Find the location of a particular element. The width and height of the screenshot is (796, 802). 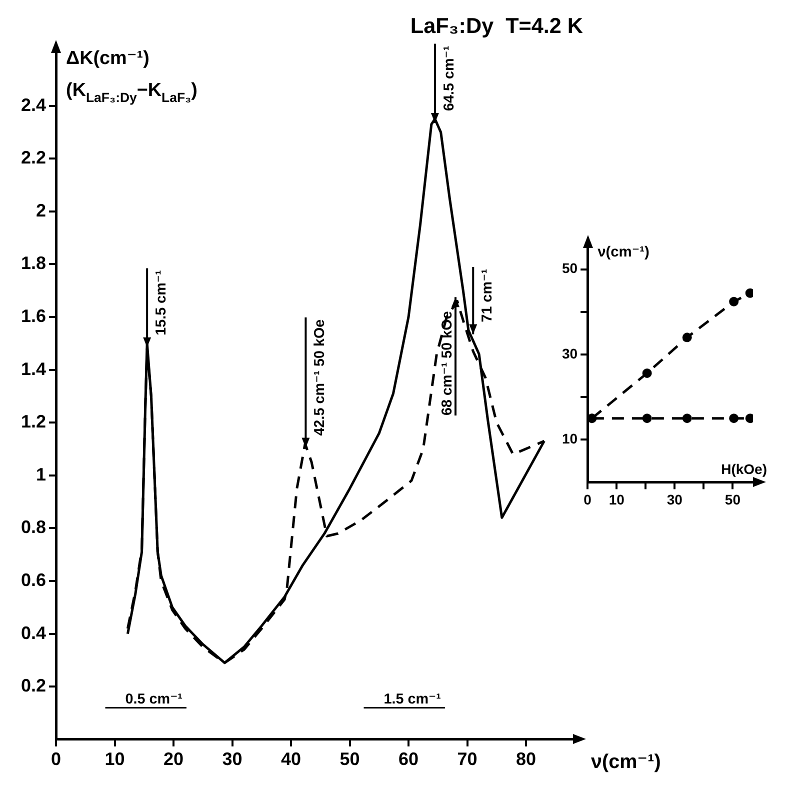

y-tick-label: 1.2 is located at coordinates (33, 422).